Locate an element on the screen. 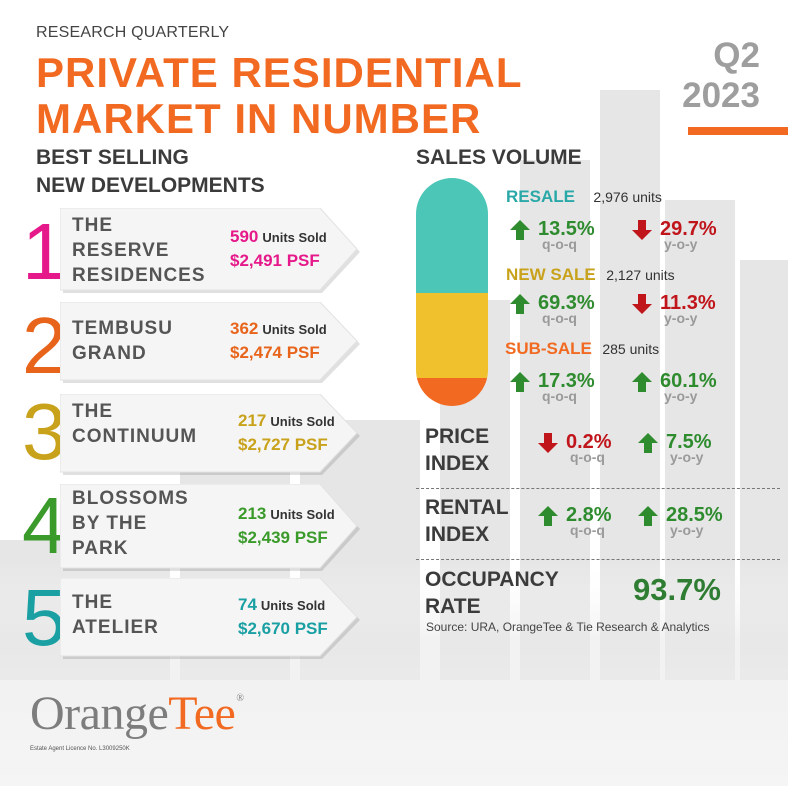  change-value: 60.1% is located at coordinates (688, 381).